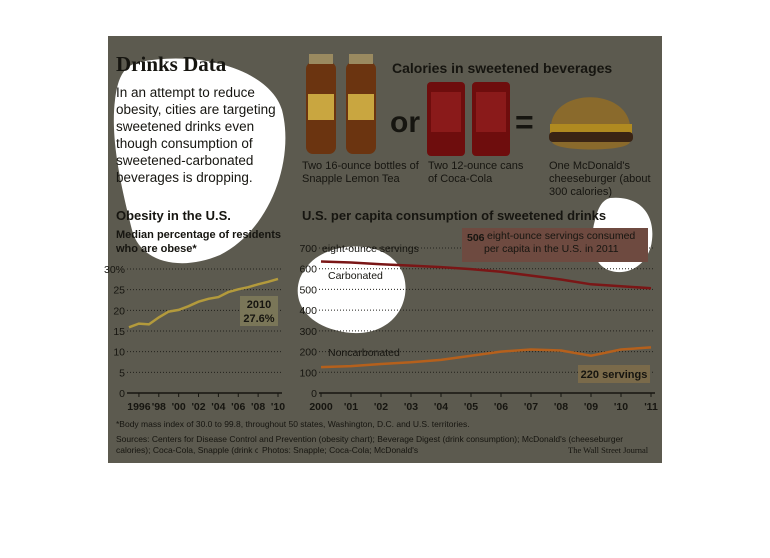  Describe the element at coordinates (338, 450) in the screenshot. I see `photos: Photos: Snapple; Coca-Cola; McDonald's` at that location.